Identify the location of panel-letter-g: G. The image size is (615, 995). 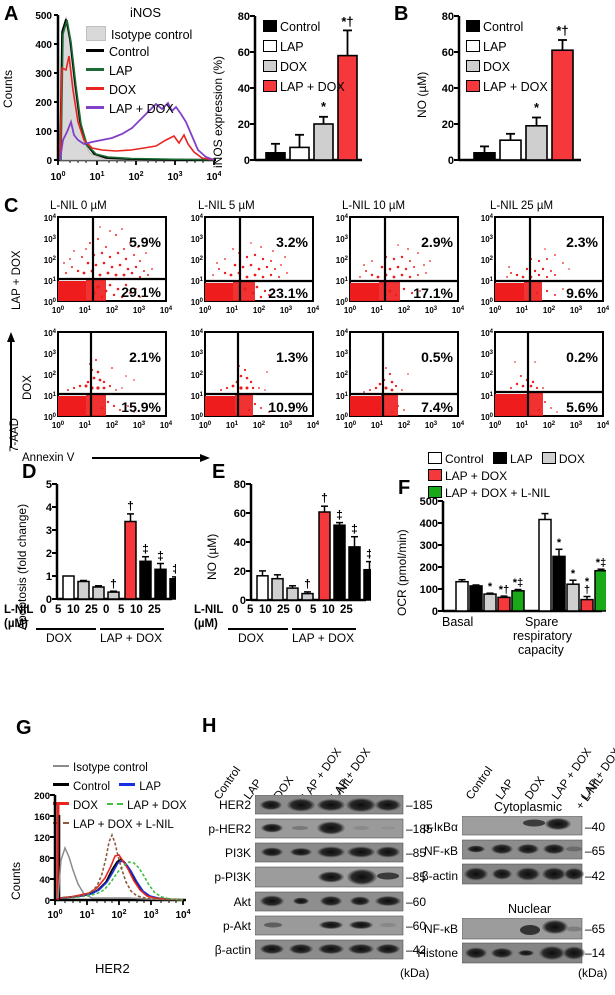
(24, 728).